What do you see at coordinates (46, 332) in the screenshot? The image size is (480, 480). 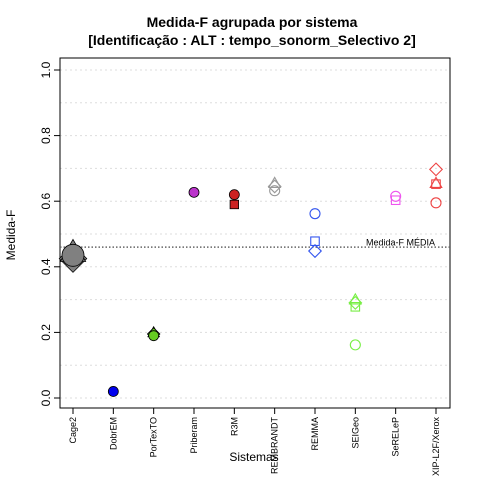 I see `y-tick-label: 0.2` at bounding box center [46, 332].